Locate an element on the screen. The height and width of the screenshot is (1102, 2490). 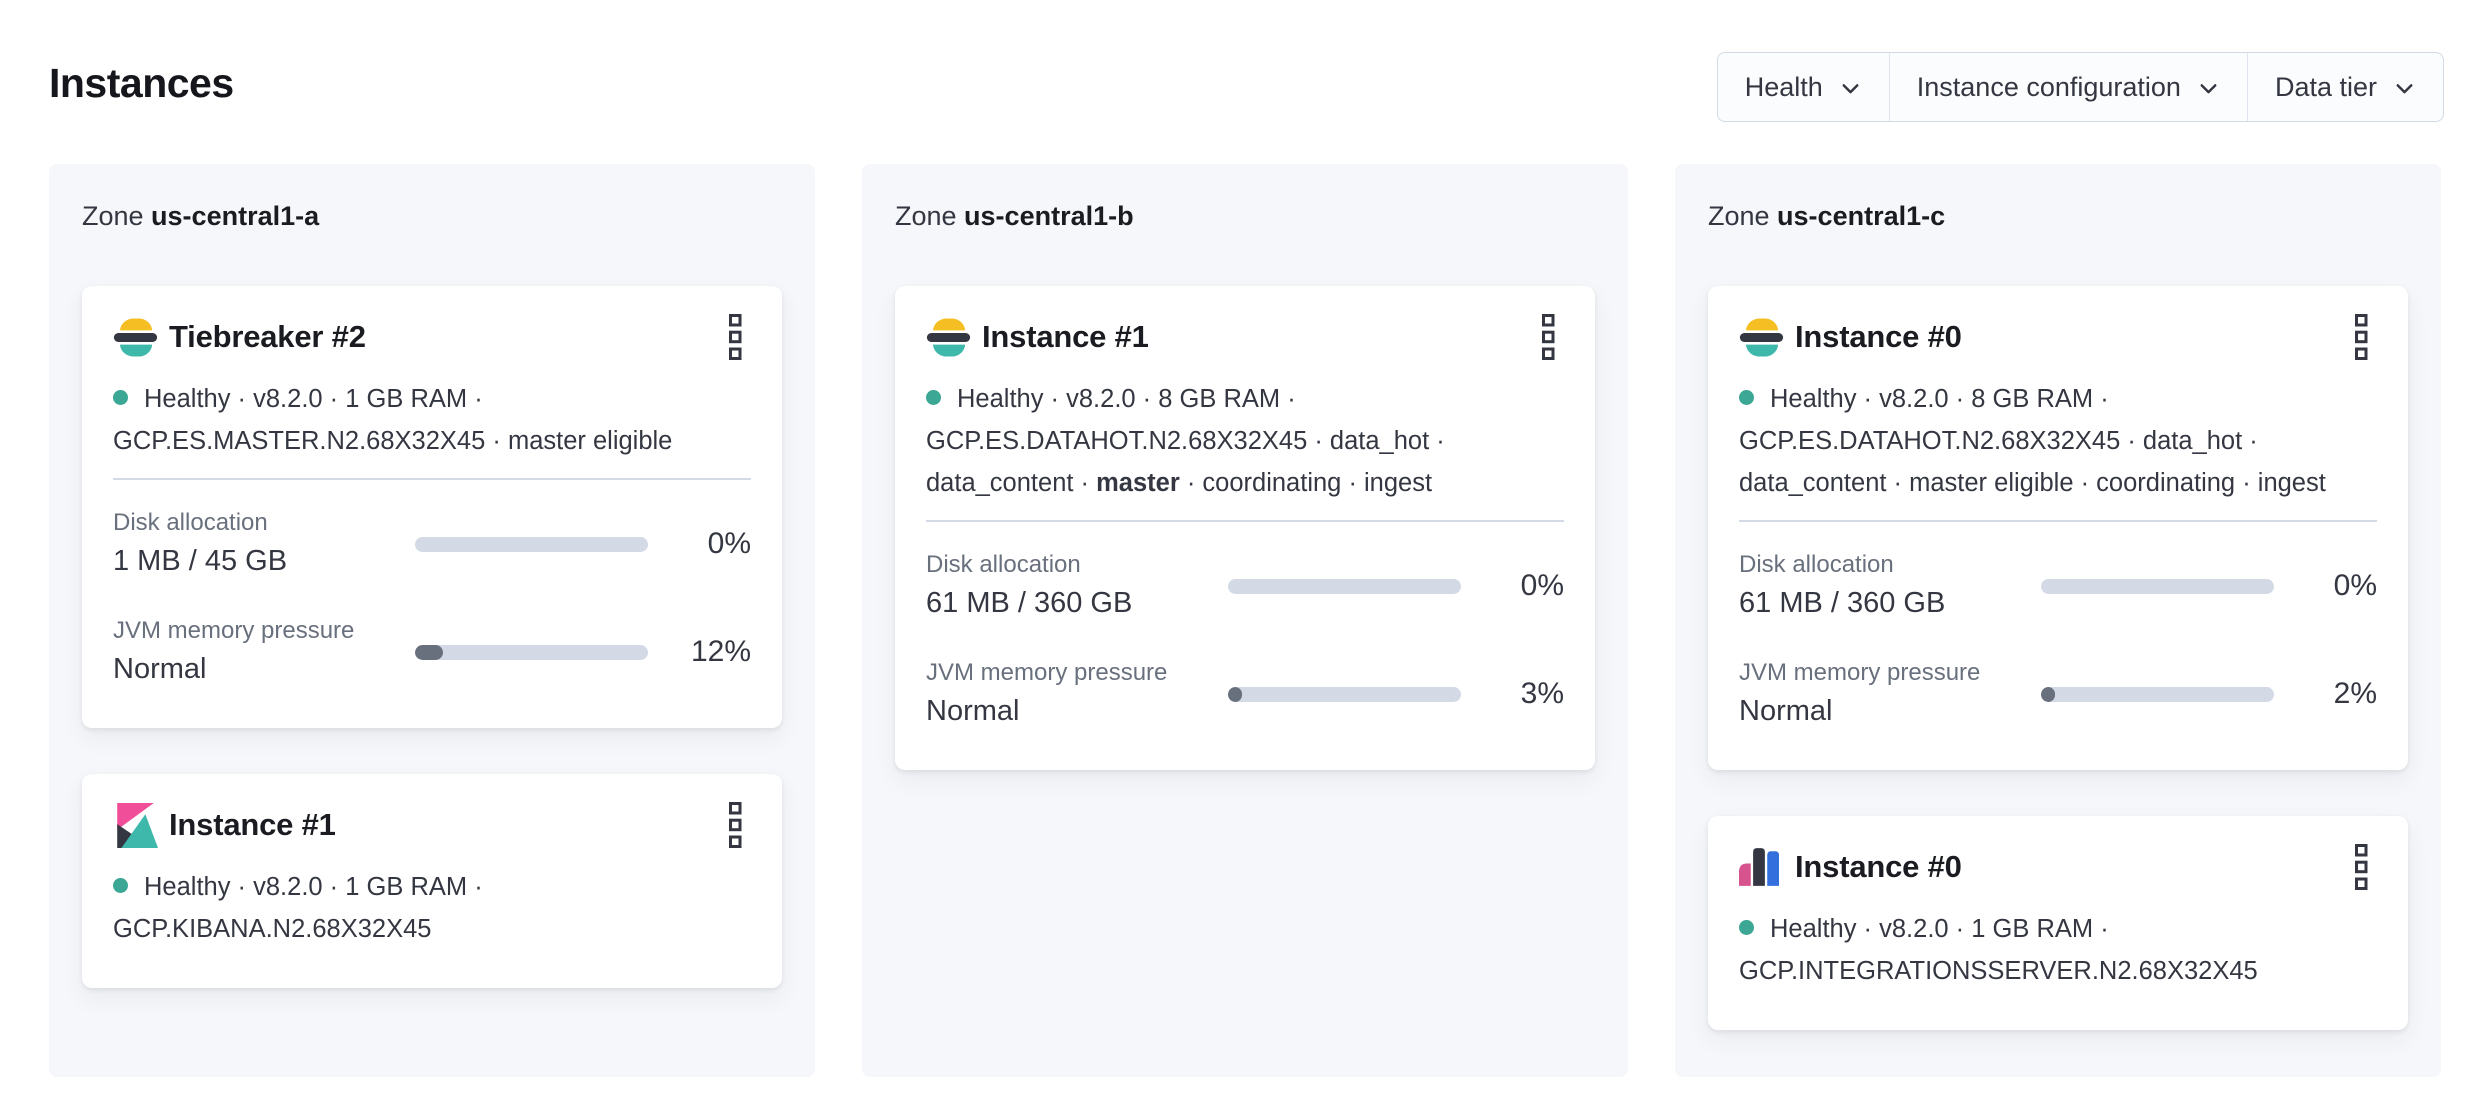
chevron-down-icon is located at coordinates (2208, 88).